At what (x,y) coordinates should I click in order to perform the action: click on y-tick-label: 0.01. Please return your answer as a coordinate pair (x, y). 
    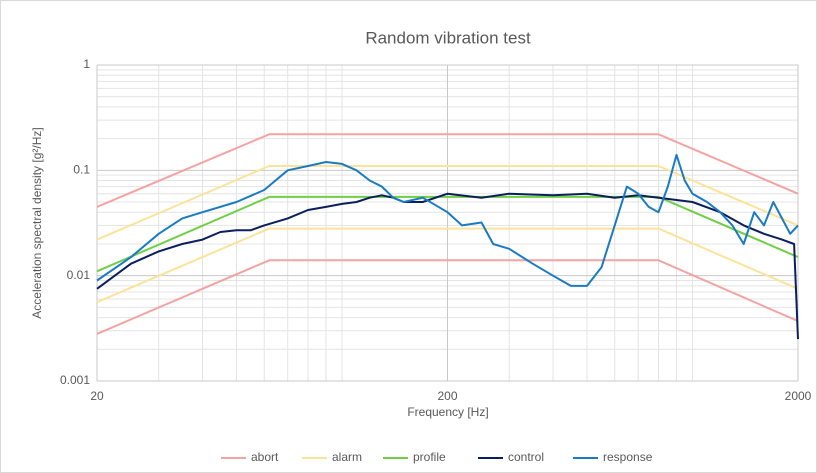
    Looking at the image, I should click on (79, 275).